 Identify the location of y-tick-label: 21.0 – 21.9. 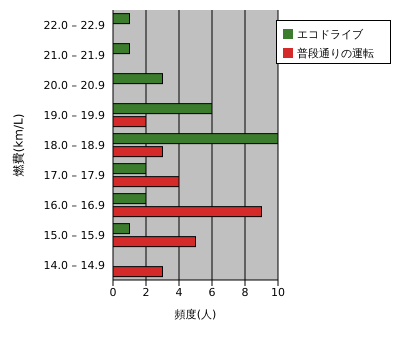
(74, 55).